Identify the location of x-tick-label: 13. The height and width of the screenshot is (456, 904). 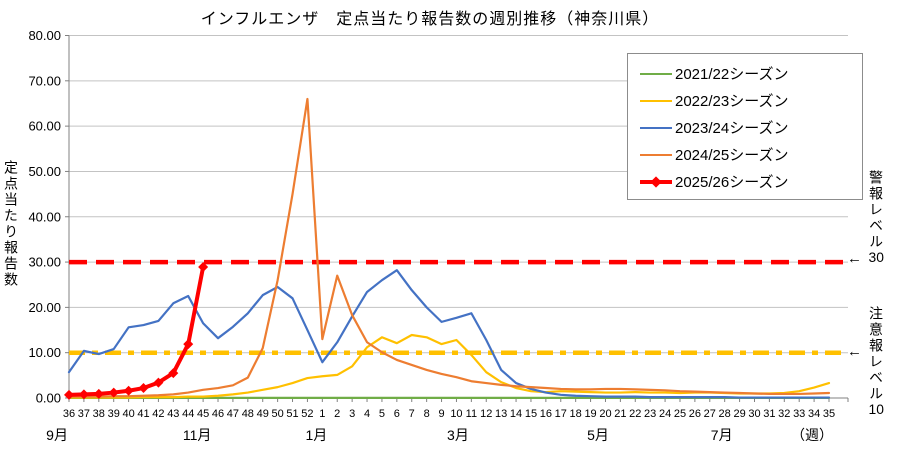
(501, 414).